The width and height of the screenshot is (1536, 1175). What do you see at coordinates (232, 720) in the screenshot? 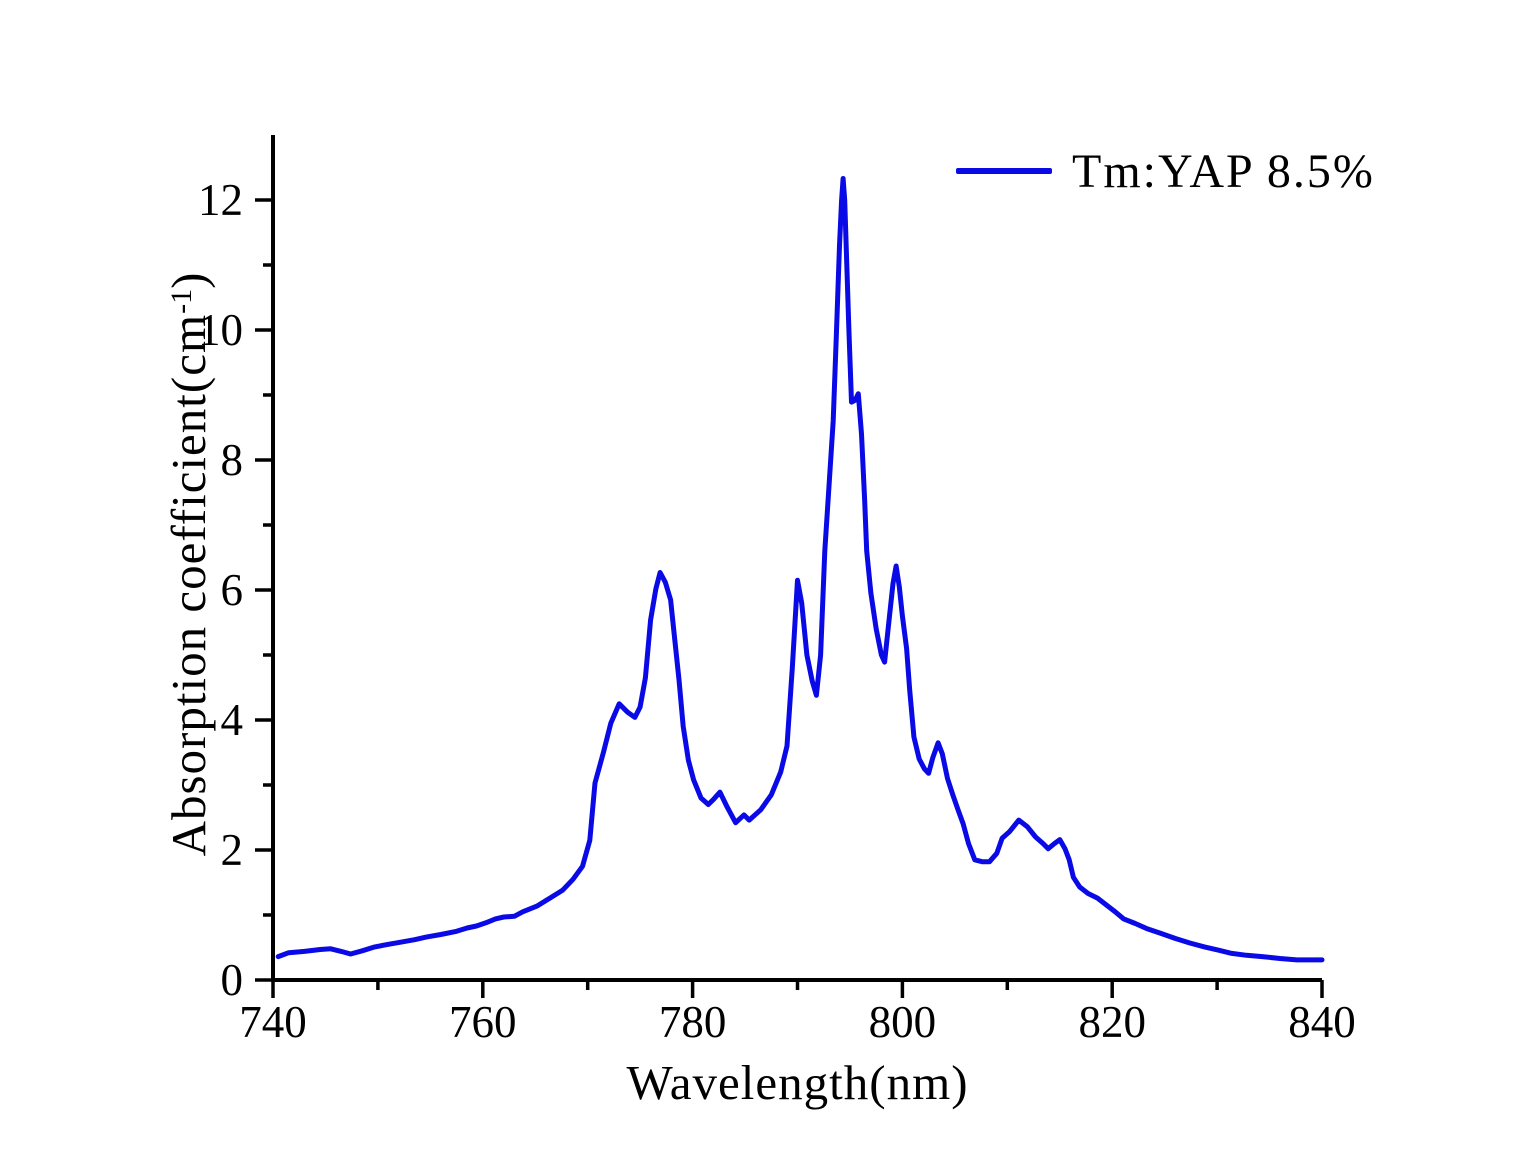
I see `y-tick-label: 4` at bounding box center [232, 720].